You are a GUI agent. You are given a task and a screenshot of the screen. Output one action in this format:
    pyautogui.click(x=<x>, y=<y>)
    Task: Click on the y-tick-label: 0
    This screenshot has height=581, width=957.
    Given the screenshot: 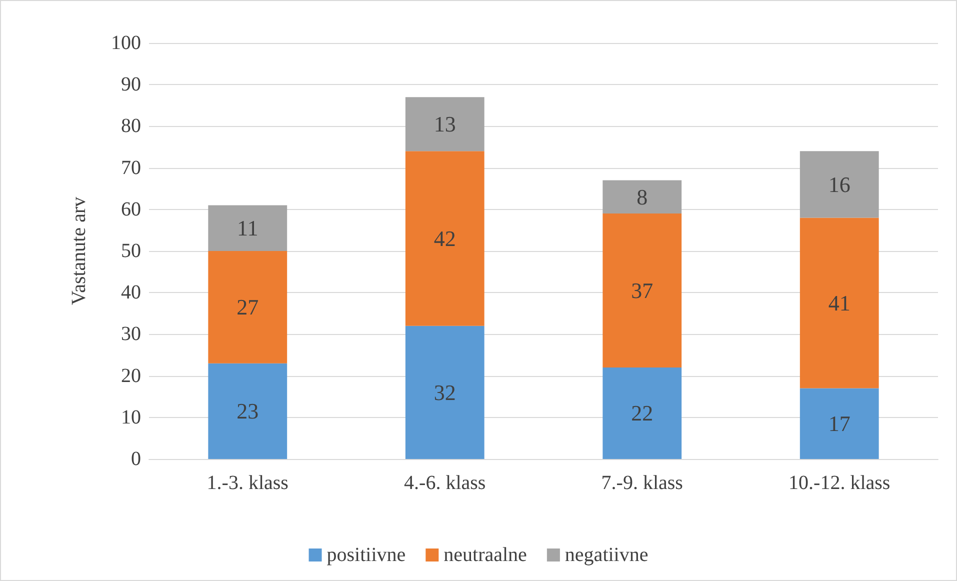 What is the action you would take?
    pyautogui.click(x=136, y=459)
    